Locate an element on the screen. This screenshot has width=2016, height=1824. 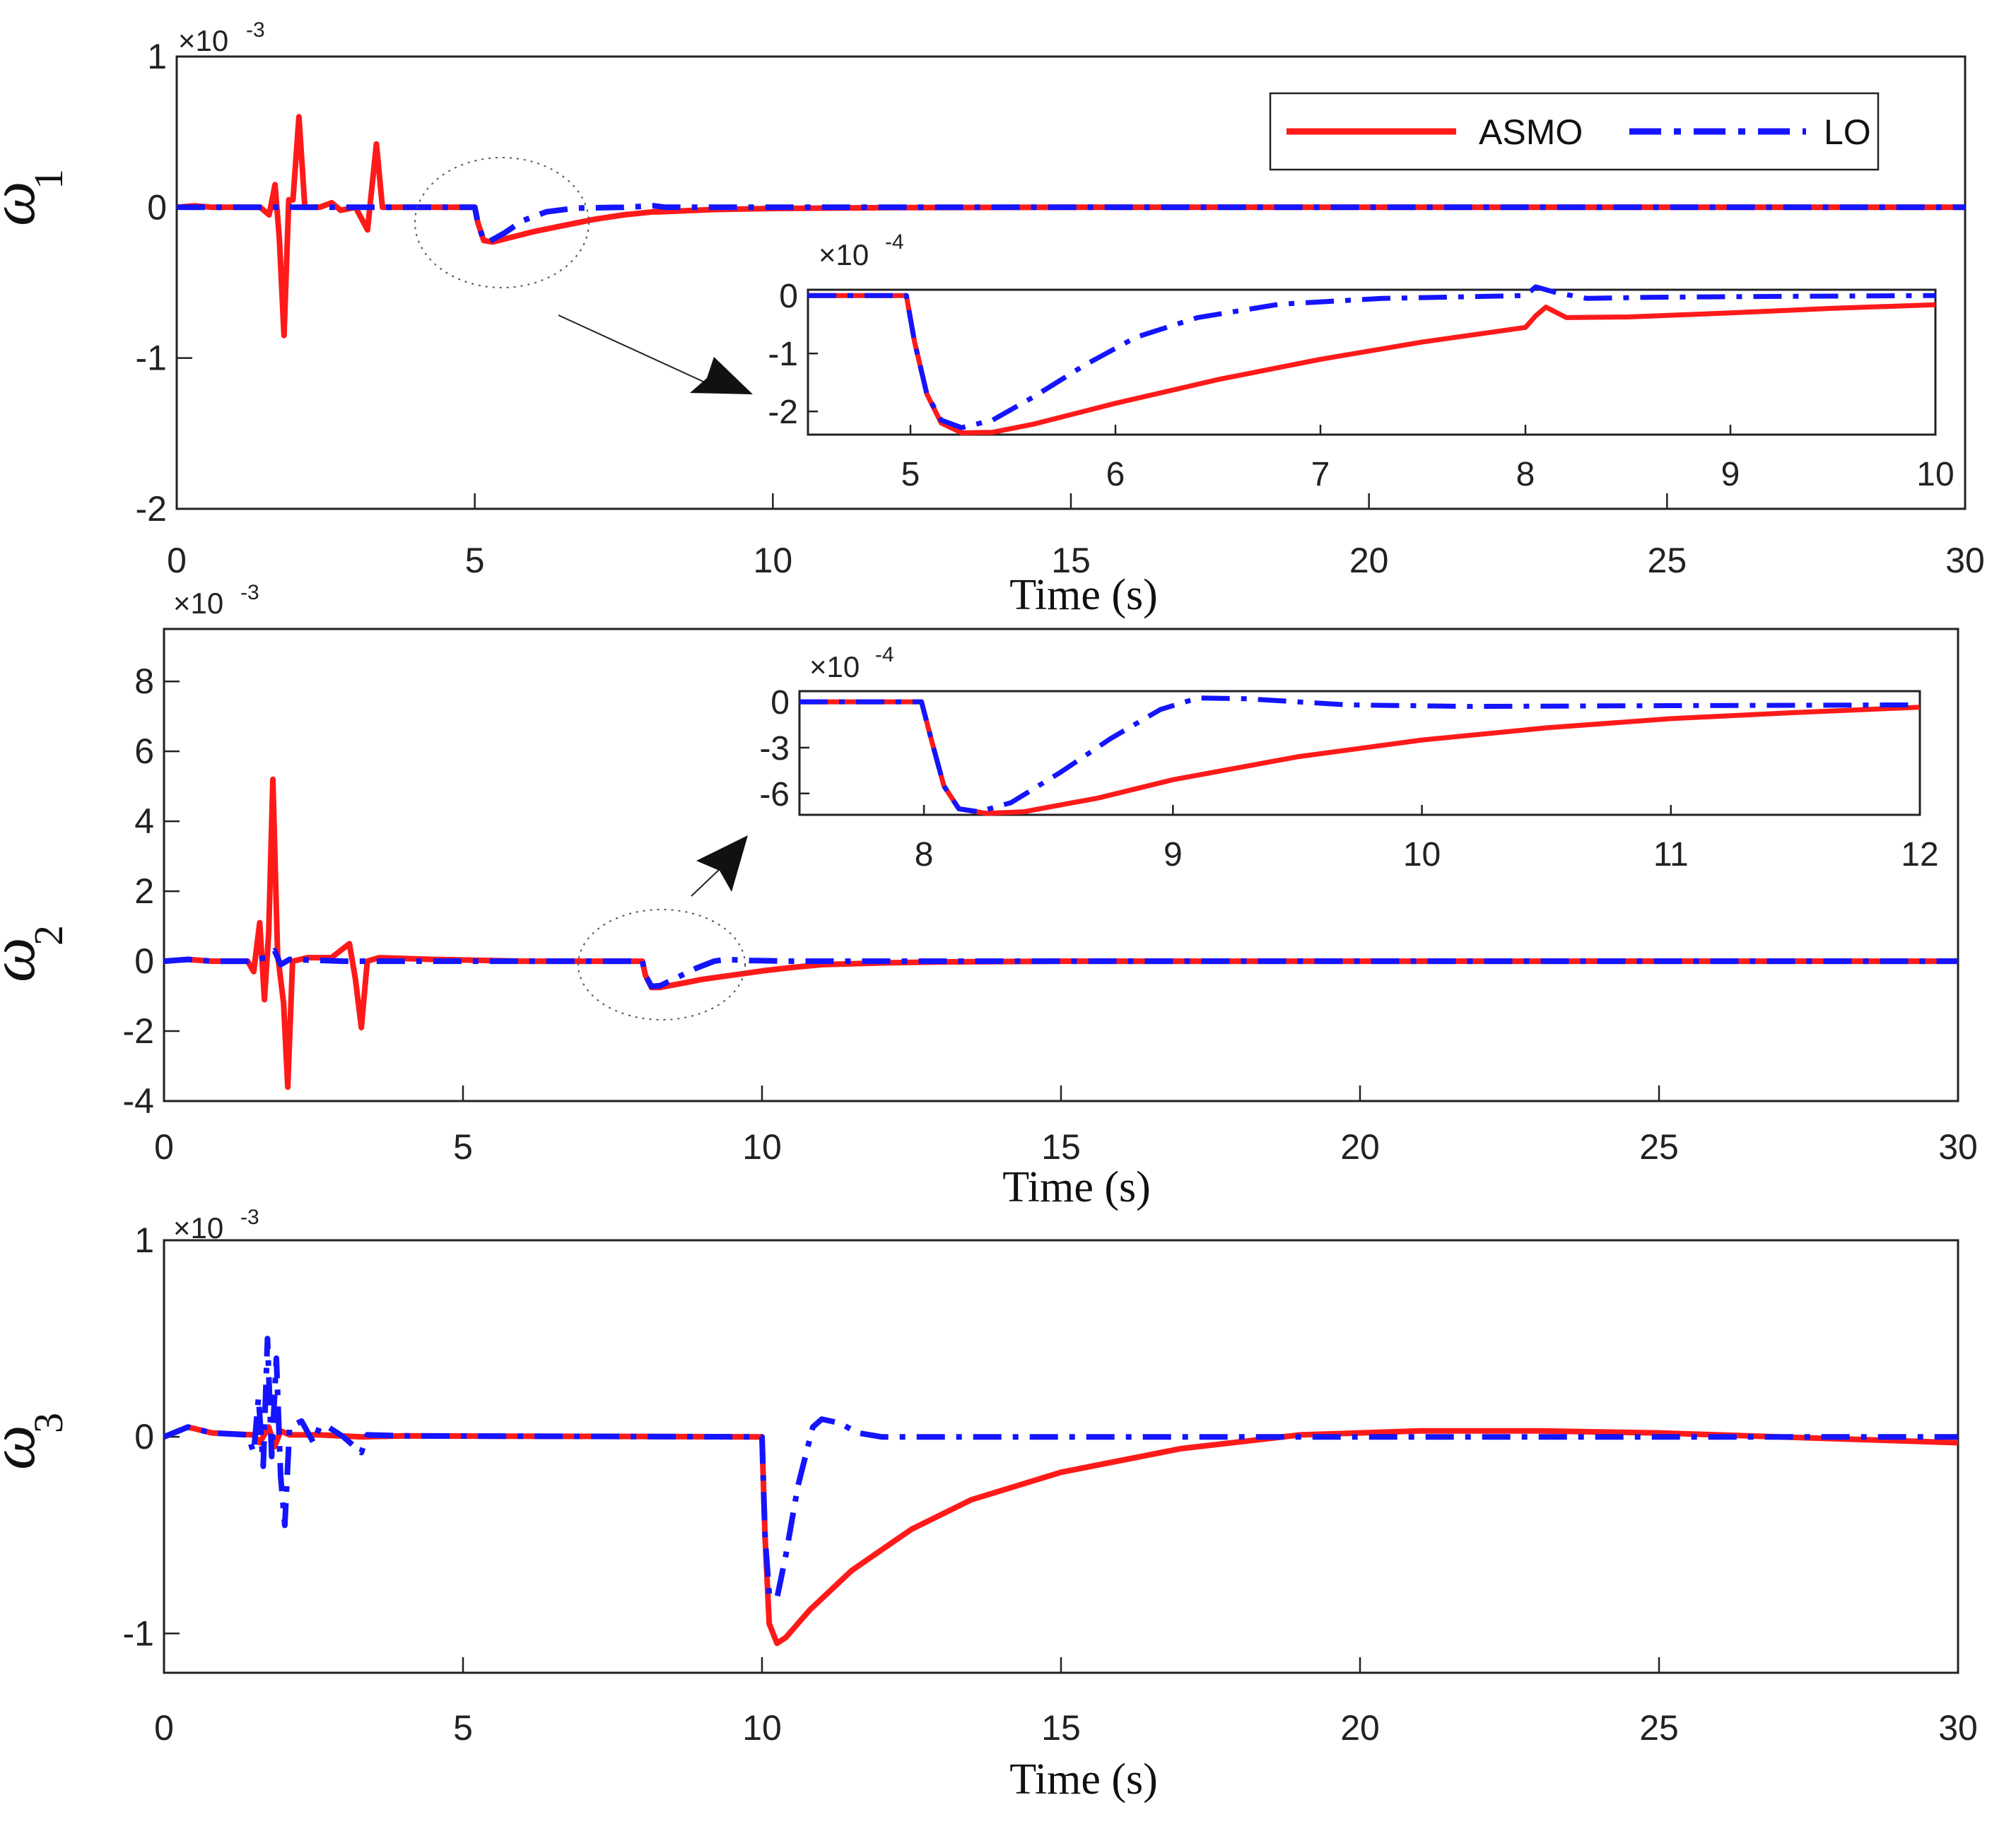
i1-xtick-label: 6 is located at coordinates (1115, 474).